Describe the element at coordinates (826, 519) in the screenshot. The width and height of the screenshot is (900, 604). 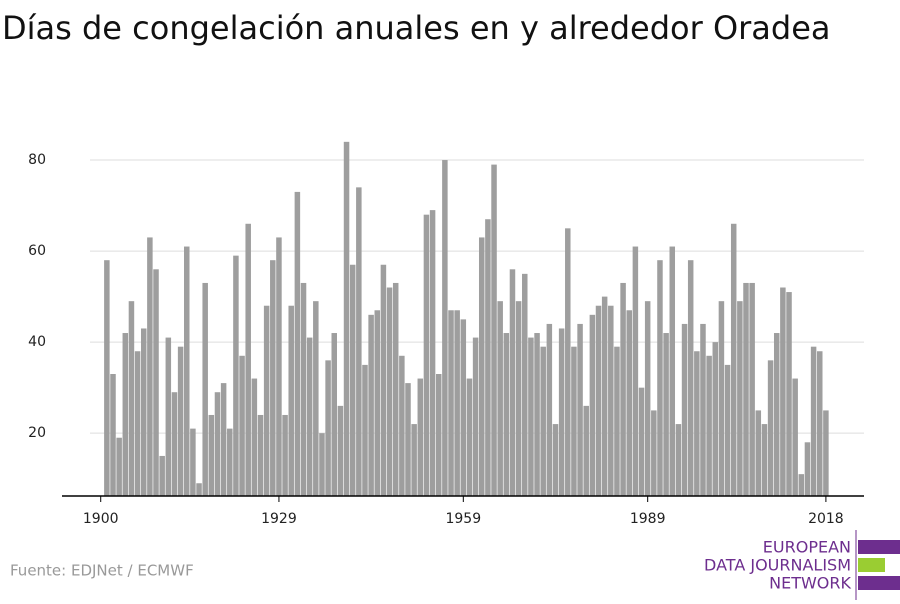
I see `x-tick-label: 2018` at that location.